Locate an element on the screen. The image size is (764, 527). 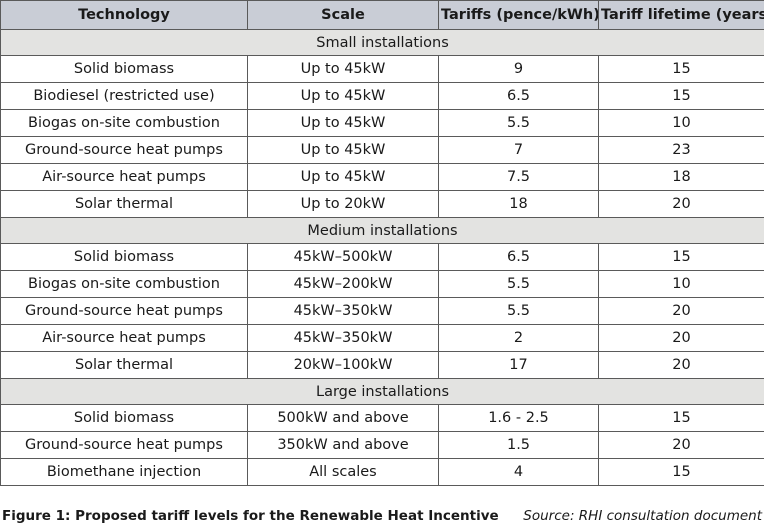
cell-scale: 500kW and above is located at coordinates (343, 418).